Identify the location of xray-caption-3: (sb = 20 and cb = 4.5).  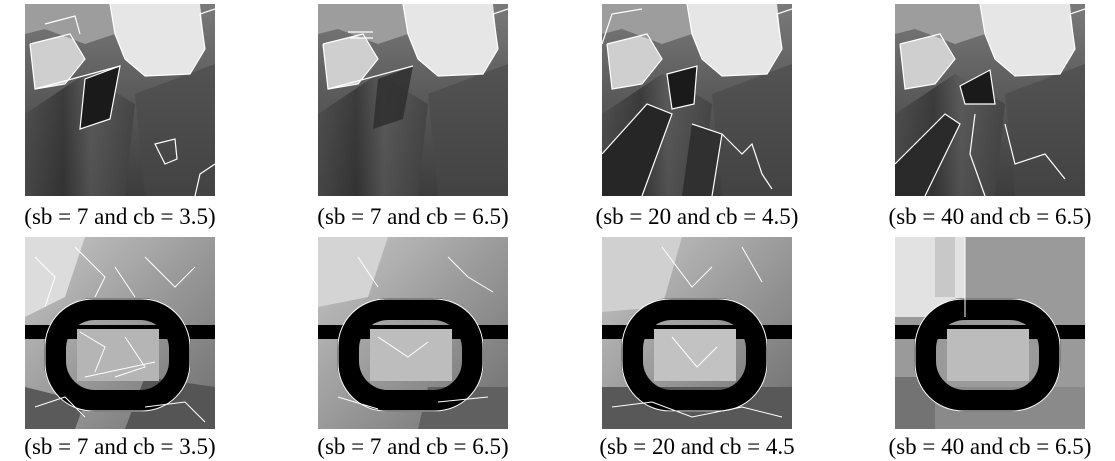
(697, 216).